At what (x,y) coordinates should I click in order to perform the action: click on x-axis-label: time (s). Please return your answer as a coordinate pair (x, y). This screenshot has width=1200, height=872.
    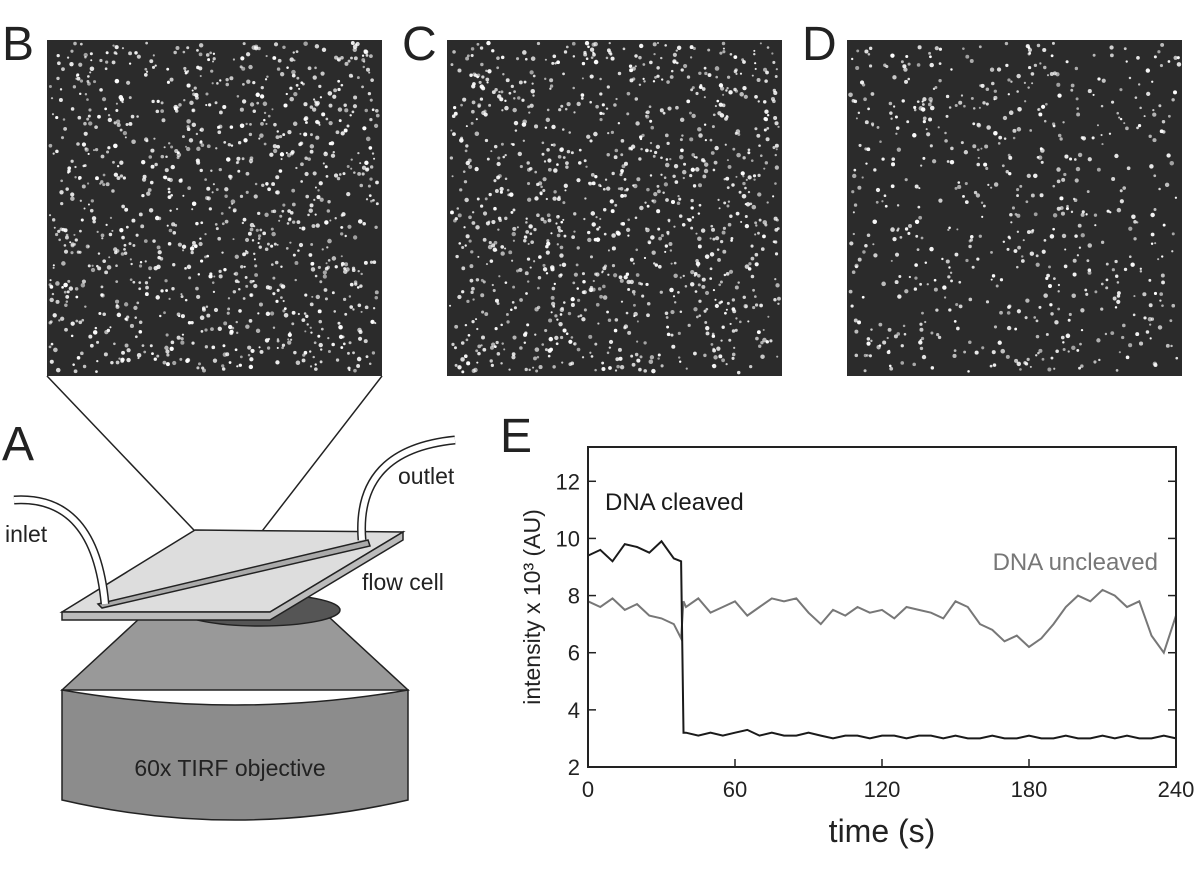
    Looking at the image, I should click on (882, 831).